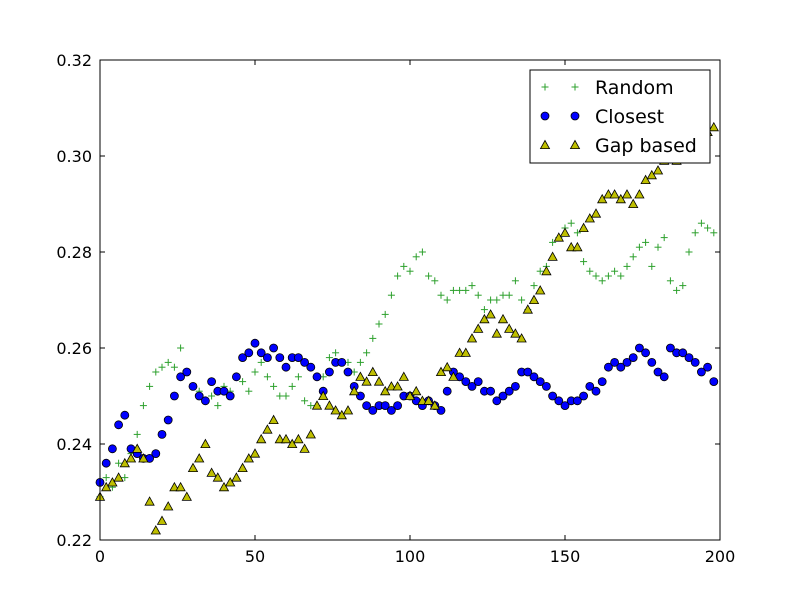  I want to click on y-tick-label: 0.22, so click(74, 540).